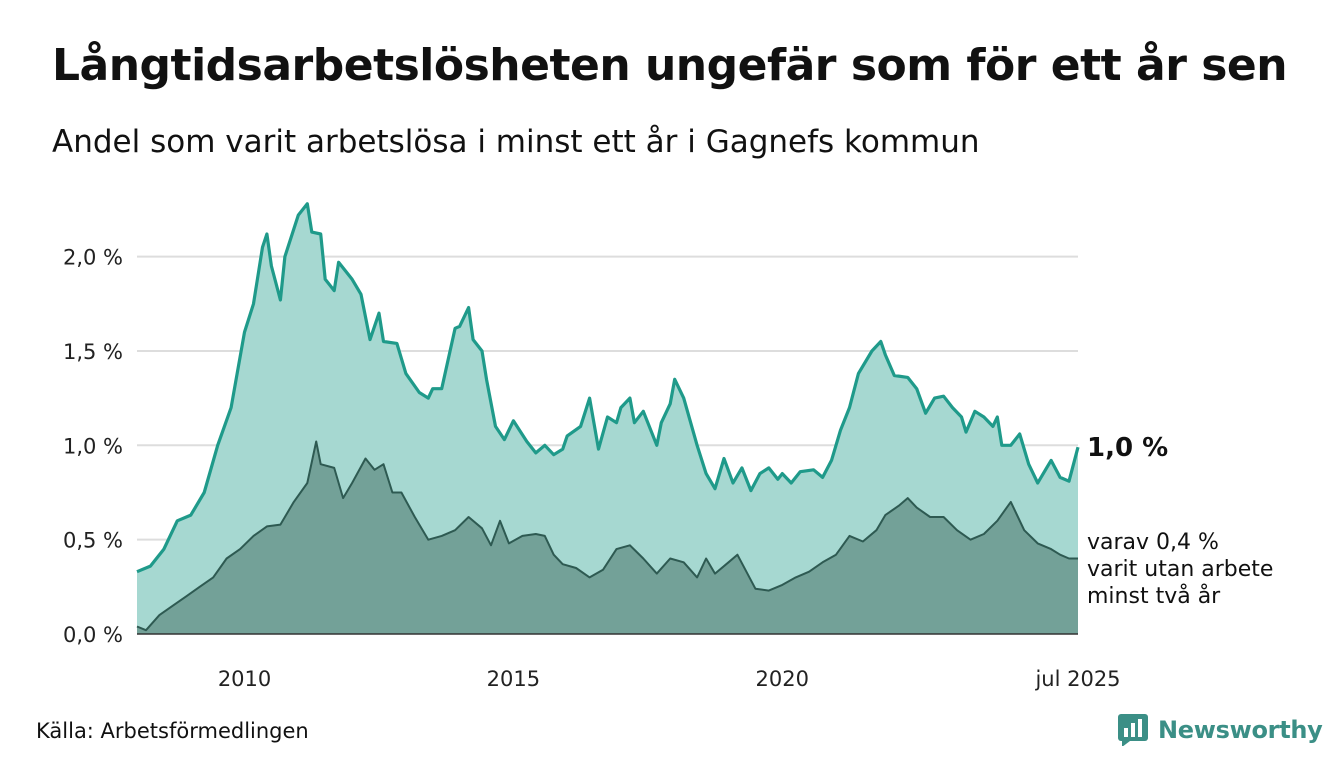 The image size is (1340, 780). What do you see at coordinates (93, 258) in the screenshot?
I see `y-tick-label: 2,0 %` at bounding box center [93, 258].